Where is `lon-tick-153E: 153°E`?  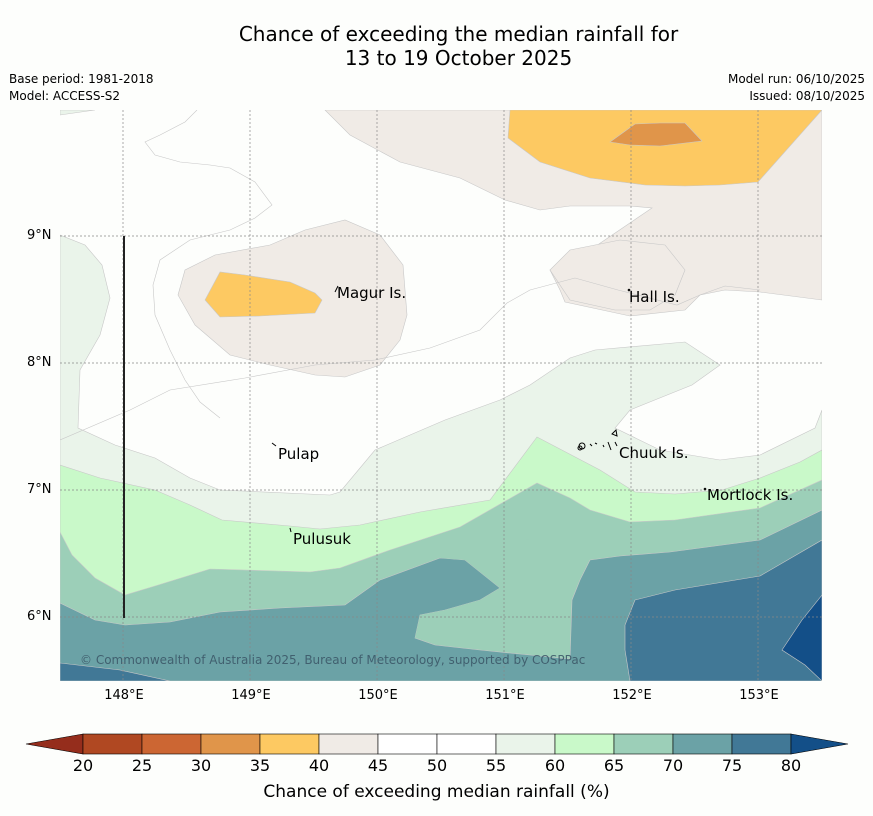 lon-tick-153E: 153°E is located at coordinates (759, 695).